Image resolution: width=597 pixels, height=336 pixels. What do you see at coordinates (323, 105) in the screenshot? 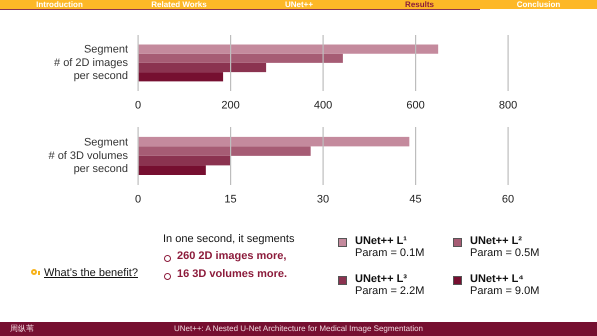
I see `x-tick-label: 400` at bounding box center [323, 105].